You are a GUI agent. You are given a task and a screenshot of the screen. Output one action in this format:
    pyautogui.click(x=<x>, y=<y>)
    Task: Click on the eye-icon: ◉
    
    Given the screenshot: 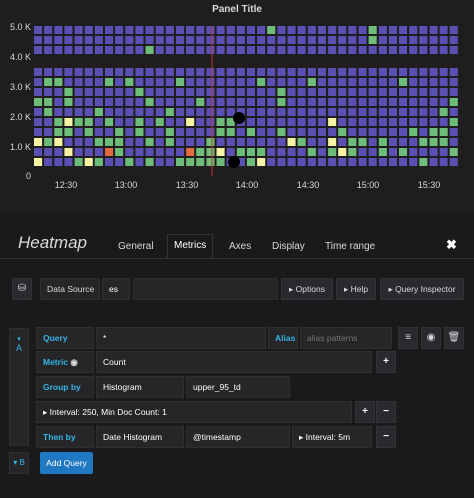 What is the action you would take?
    pyautogui.click(x=431, y=338)
    